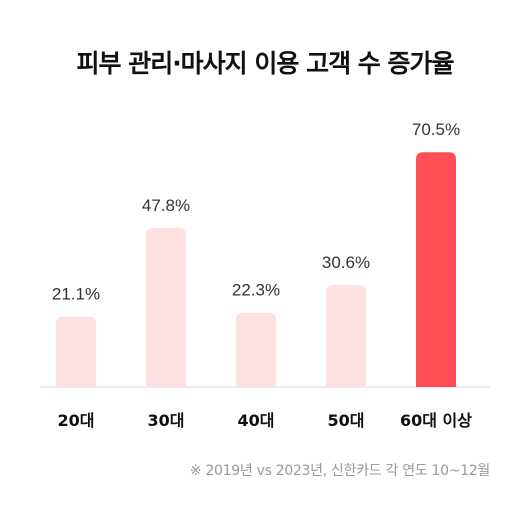 This screenshot has width=530, height=519. Describe the element at coordinates (346, 262) in the screenshot. I see `value-label-4: 30.6%` at that location.